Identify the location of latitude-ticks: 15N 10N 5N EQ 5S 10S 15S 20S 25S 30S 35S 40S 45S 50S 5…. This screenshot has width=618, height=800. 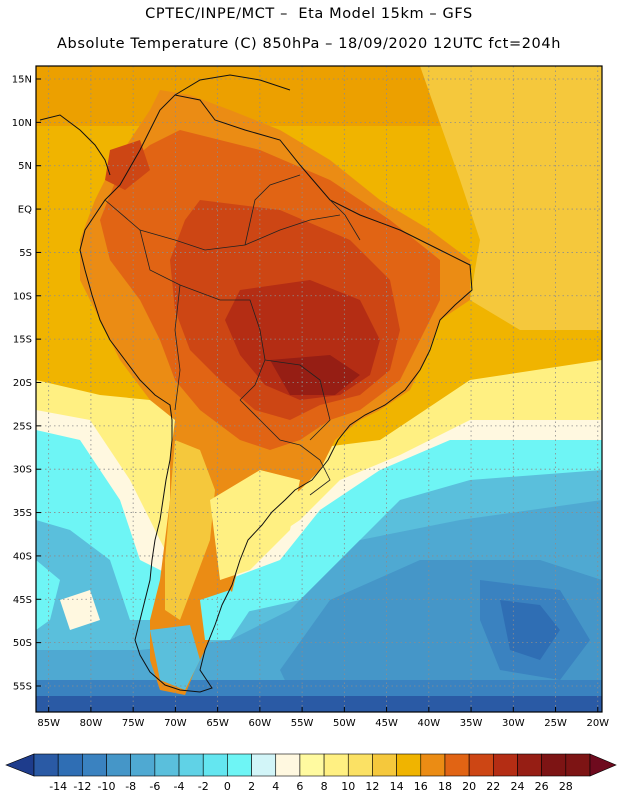
(26, 383).